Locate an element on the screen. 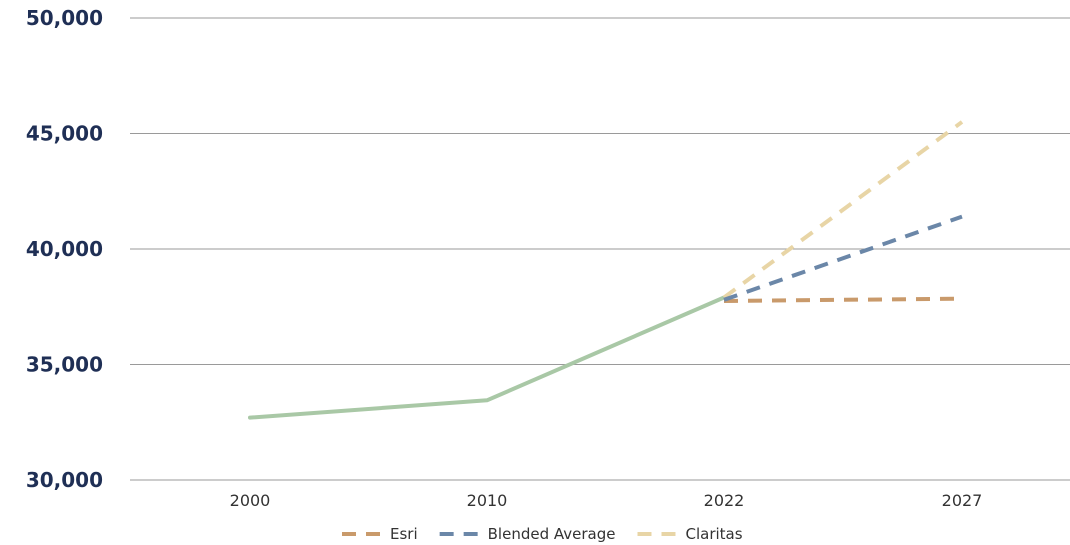  legend-item-esri: Esri is located at coordinates (380, 534).